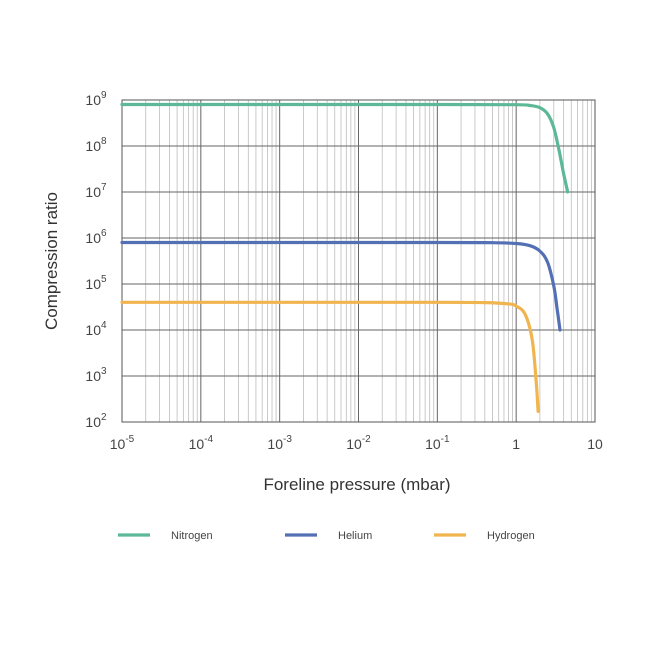 The height and width of the screenshot is (650, 650). Describe the element at coordinates (96, 260) in the screenshot. I see `y-tick-labels: 10² 10³ 10⁴ 10⁵ 10⁶ 10⁷ 10⁸ 10⁹` at that location.